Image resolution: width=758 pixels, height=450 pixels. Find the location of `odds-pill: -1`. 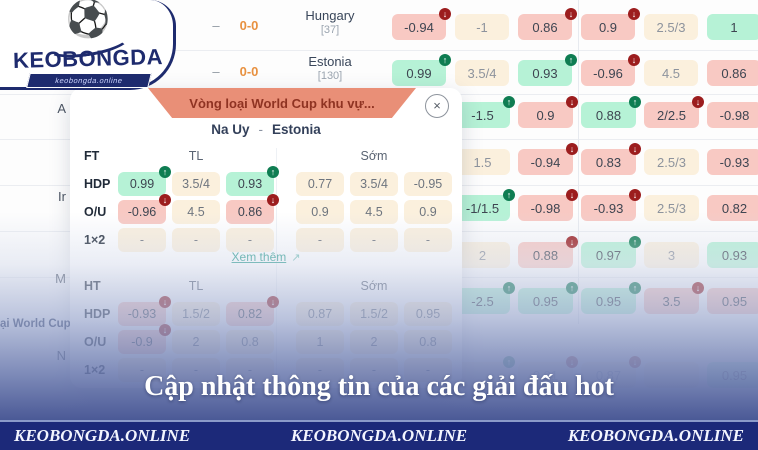

odds-pill: -1 is located at coordinates (482, 27).